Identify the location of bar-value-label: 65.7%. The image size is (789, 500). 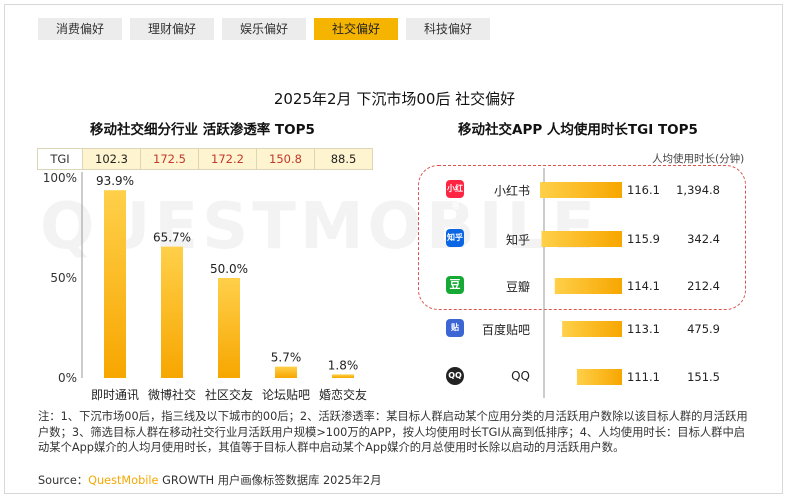
(172, 238).